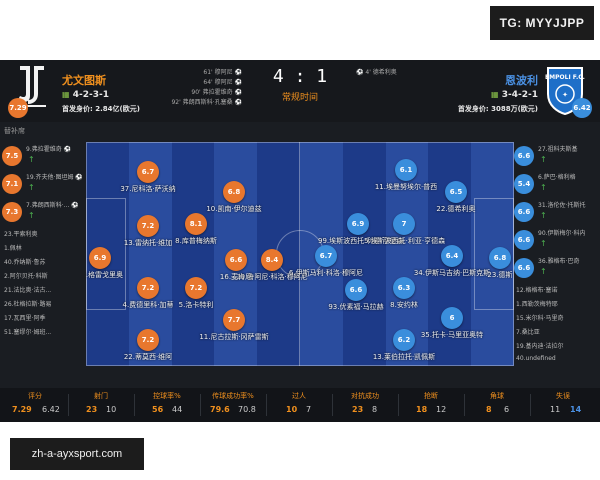  What do you see at coordinates (25, 318) in the screenshot?
I see `home-bench-player: 17.瓦西里·阿季` at bounding box center [25, 318].